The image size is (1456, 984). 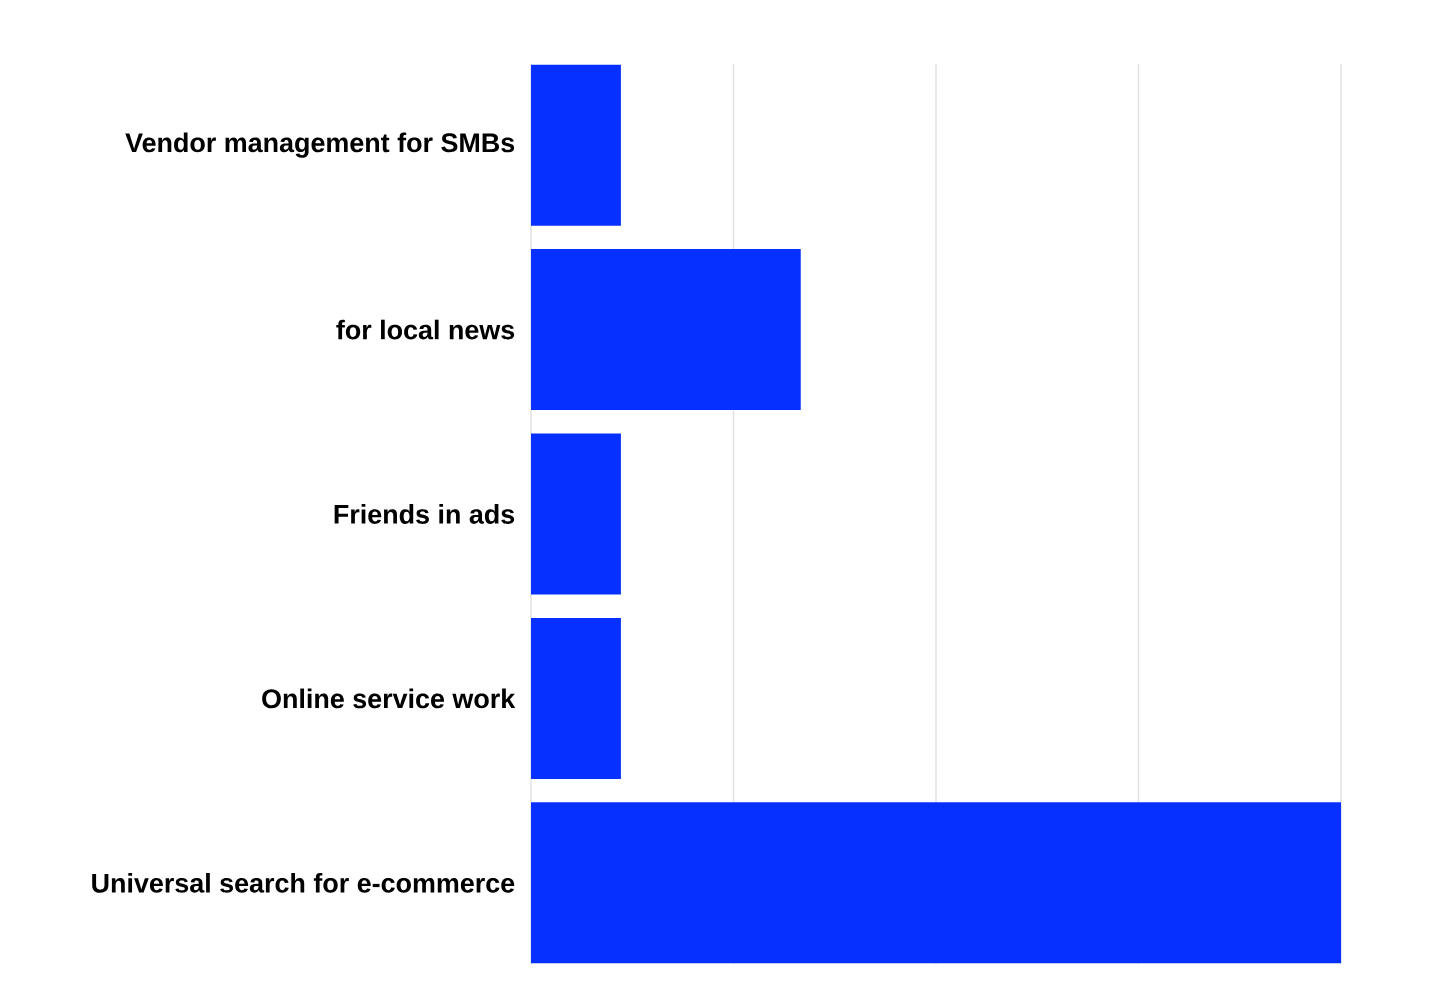 I want to click on y-tick-label: Online service work, so click(x=389, y=698).